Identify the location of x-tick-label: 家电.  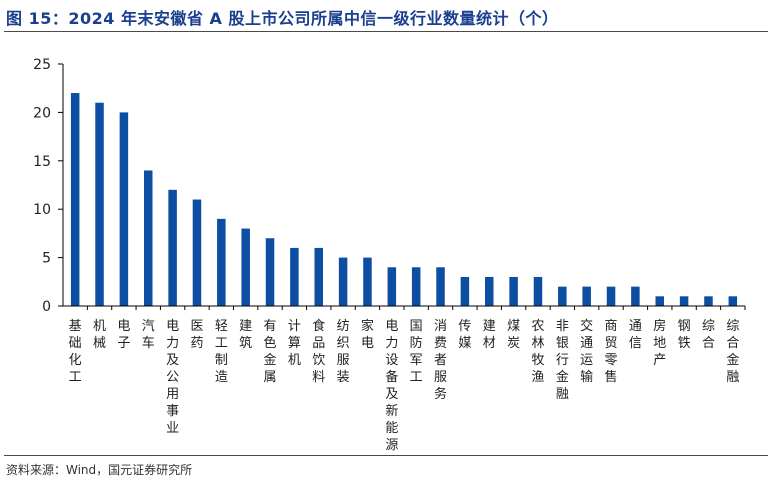
(367, 334).